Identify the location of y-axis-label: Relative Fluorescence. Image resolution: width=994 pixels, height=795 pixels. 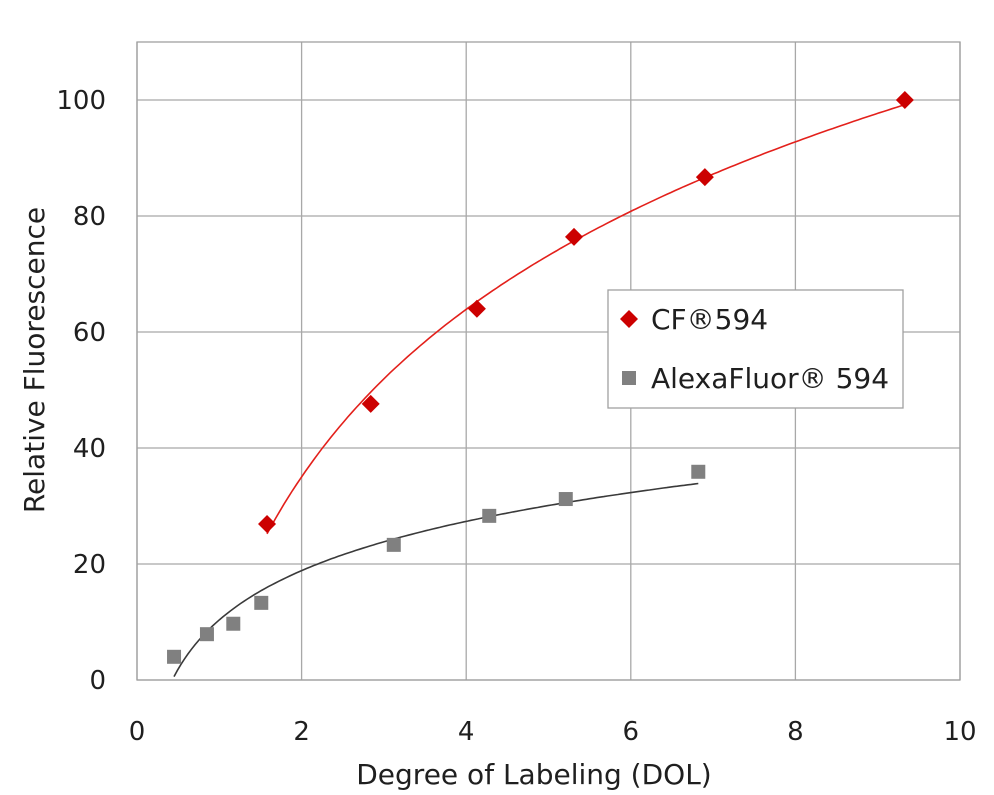
(34, 360).